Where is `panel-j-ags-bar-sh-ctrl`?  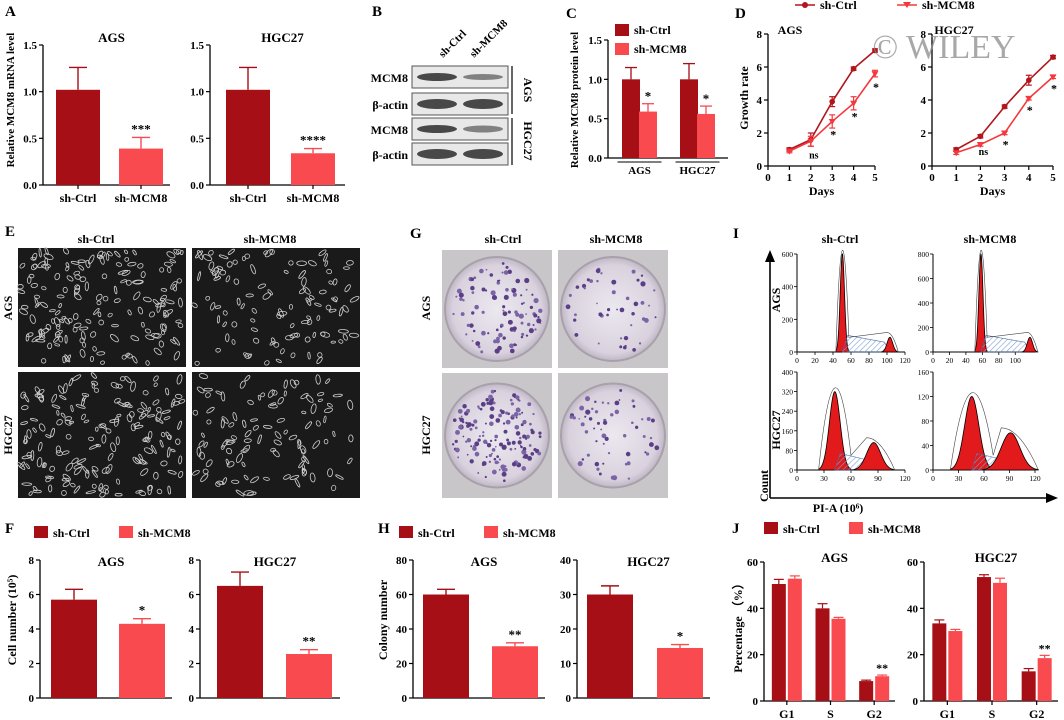 panel-j-ags-bar-sh-ctrl is located at coordinates (778, 642).